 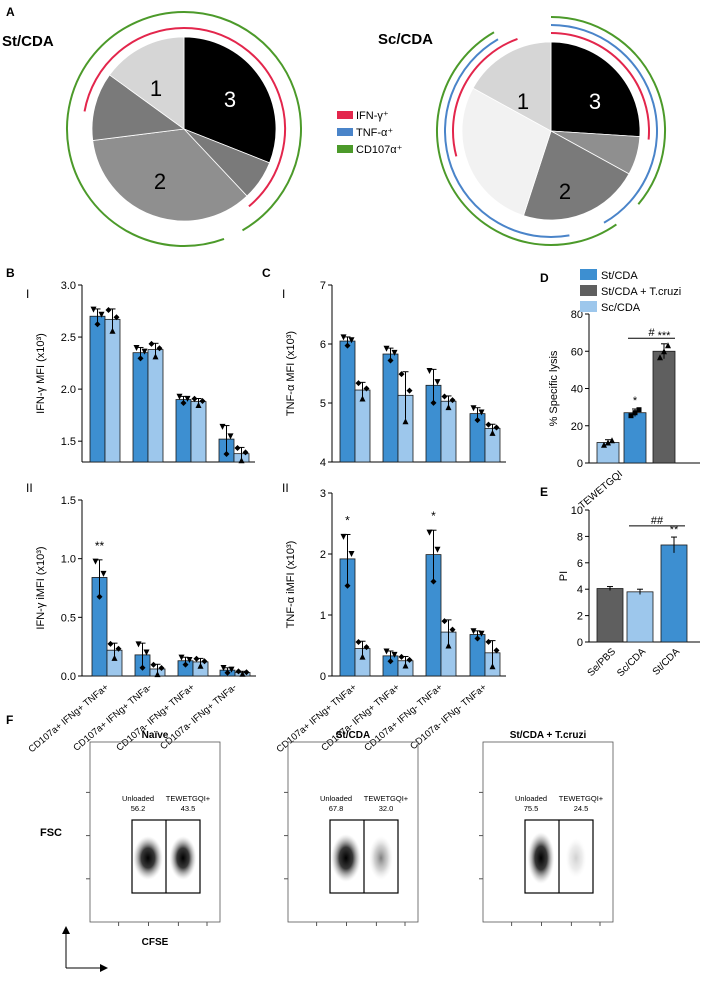 I want to click on pie-chart-sc-cda: 3 2 1, so click(x=551, y=131).